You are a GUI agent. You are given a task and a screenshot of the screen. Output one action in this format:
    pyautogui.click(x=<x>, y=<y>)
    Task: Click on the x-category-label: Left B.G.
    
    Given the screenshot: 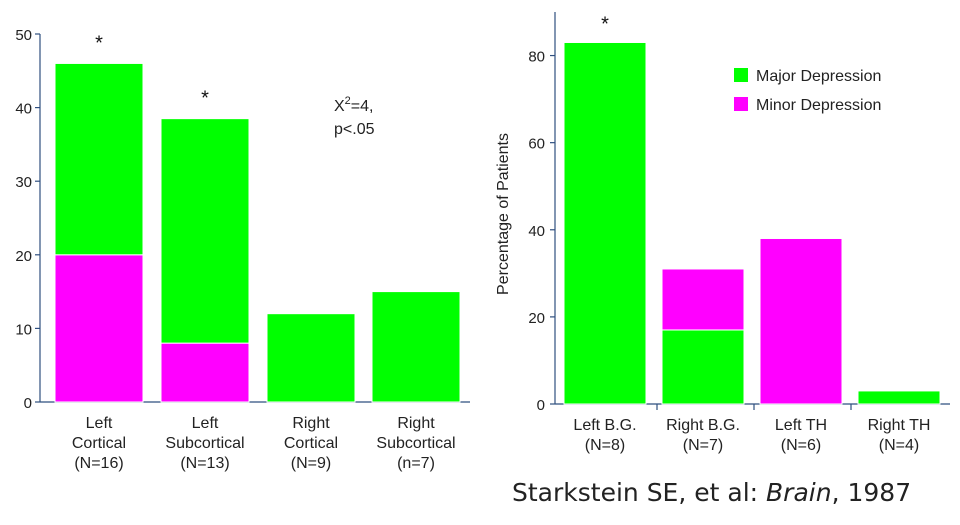 What is the action you would take?
    pyautogui.click(x=604, y=425)
    